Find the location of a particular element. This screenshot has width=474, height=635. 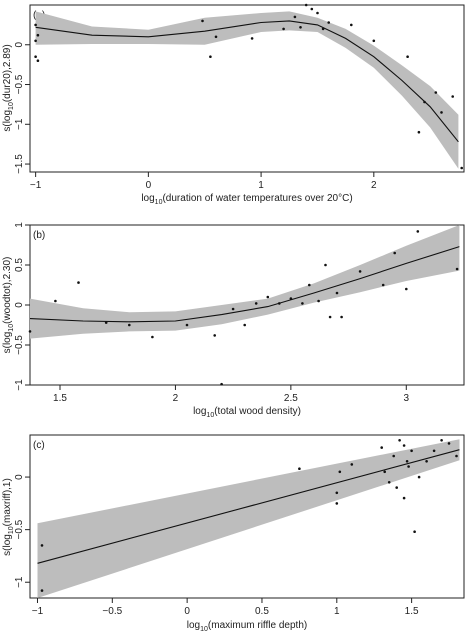

x-tick-label: 2.5 is located at coordinates (291, 398).